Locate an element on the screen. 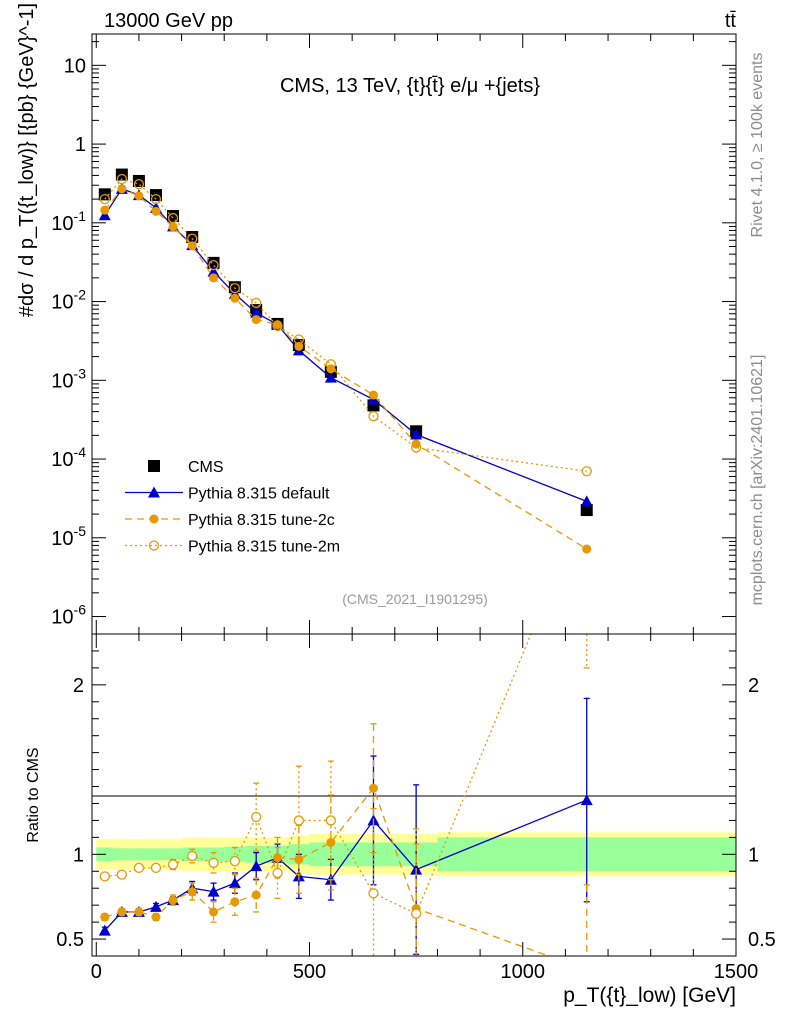  y-tick-label: 10 is located at coordinates (75, 66).